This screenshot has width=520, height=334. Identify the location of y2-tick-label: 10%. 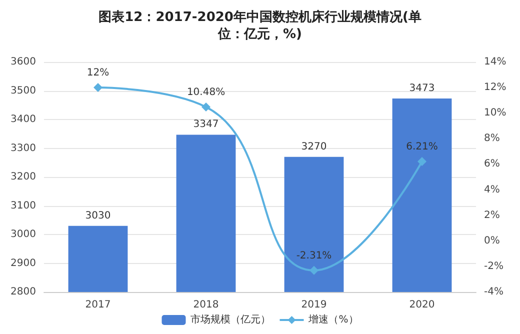
(495, 113).